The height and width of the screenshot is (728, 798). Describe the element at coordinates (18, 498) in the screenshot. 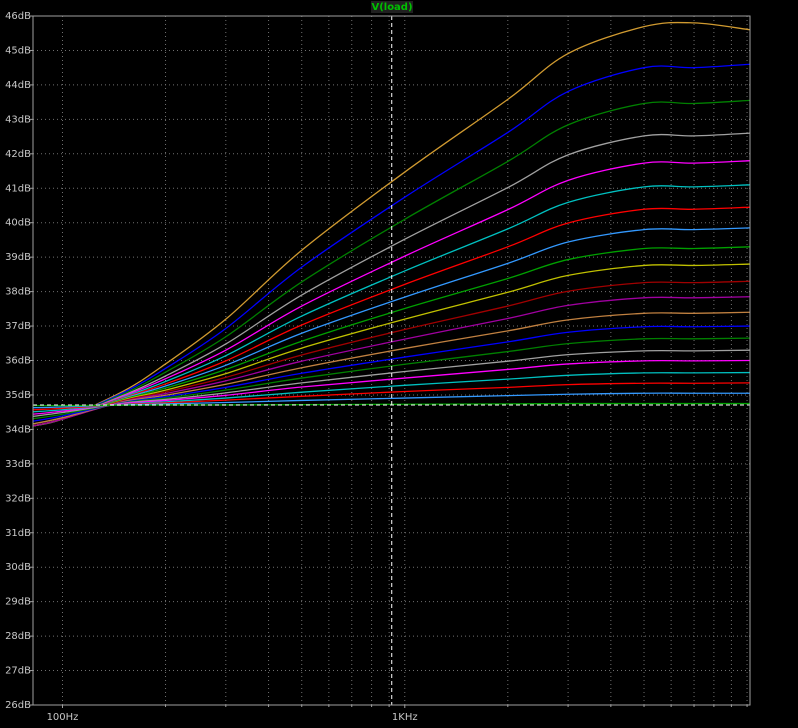

I see `y-tick-label: 32dB` at that location.